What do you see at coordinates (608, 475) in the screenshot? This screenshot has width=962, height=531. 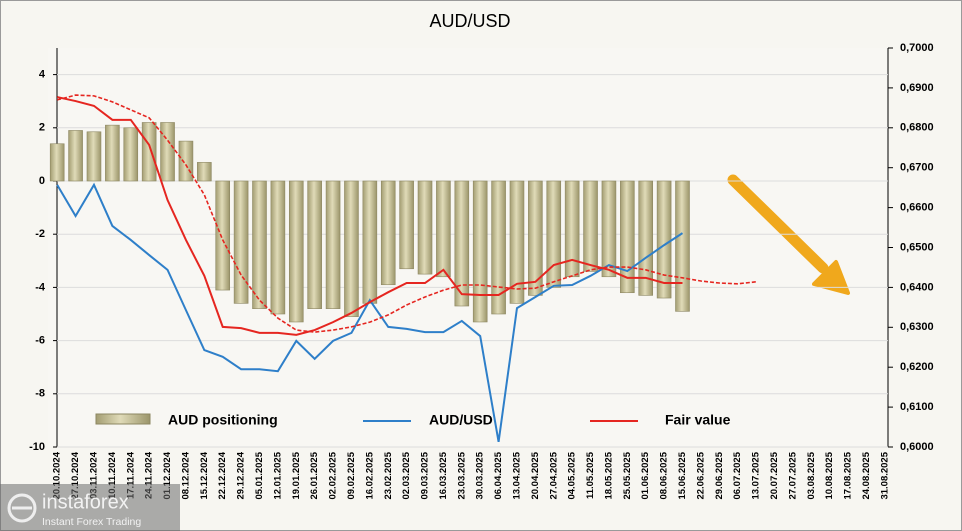 I see `x-tick-label: 18.05.2025` at bounding box center [608, 475].